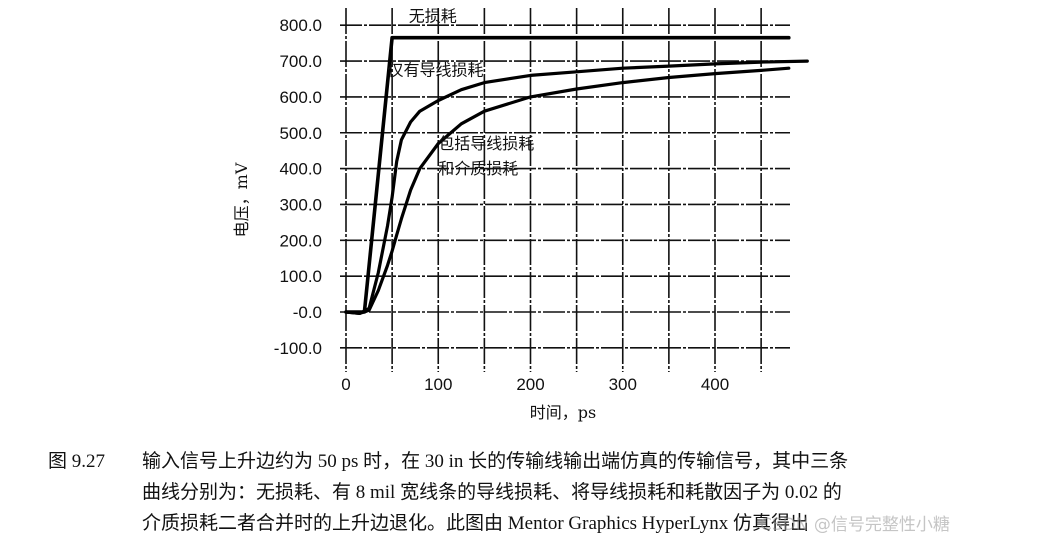 The height and width of the screenshot is (552, 1056). I want to click on x-tick-label: 300, so click(623, 384).